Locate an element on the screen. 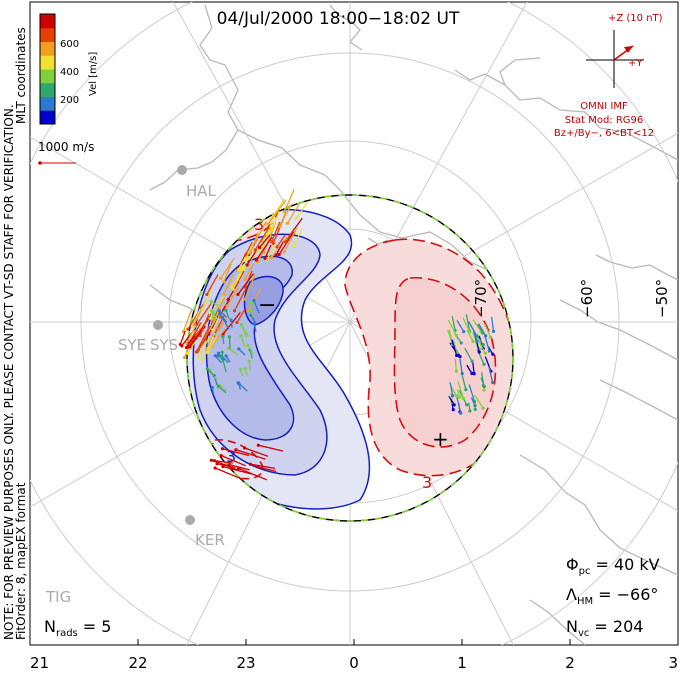 Image resolution: width=680 pixels, height=674 pixels. mlt-coordinates-note: MLT coordinates is located at coordinates (21, 75).